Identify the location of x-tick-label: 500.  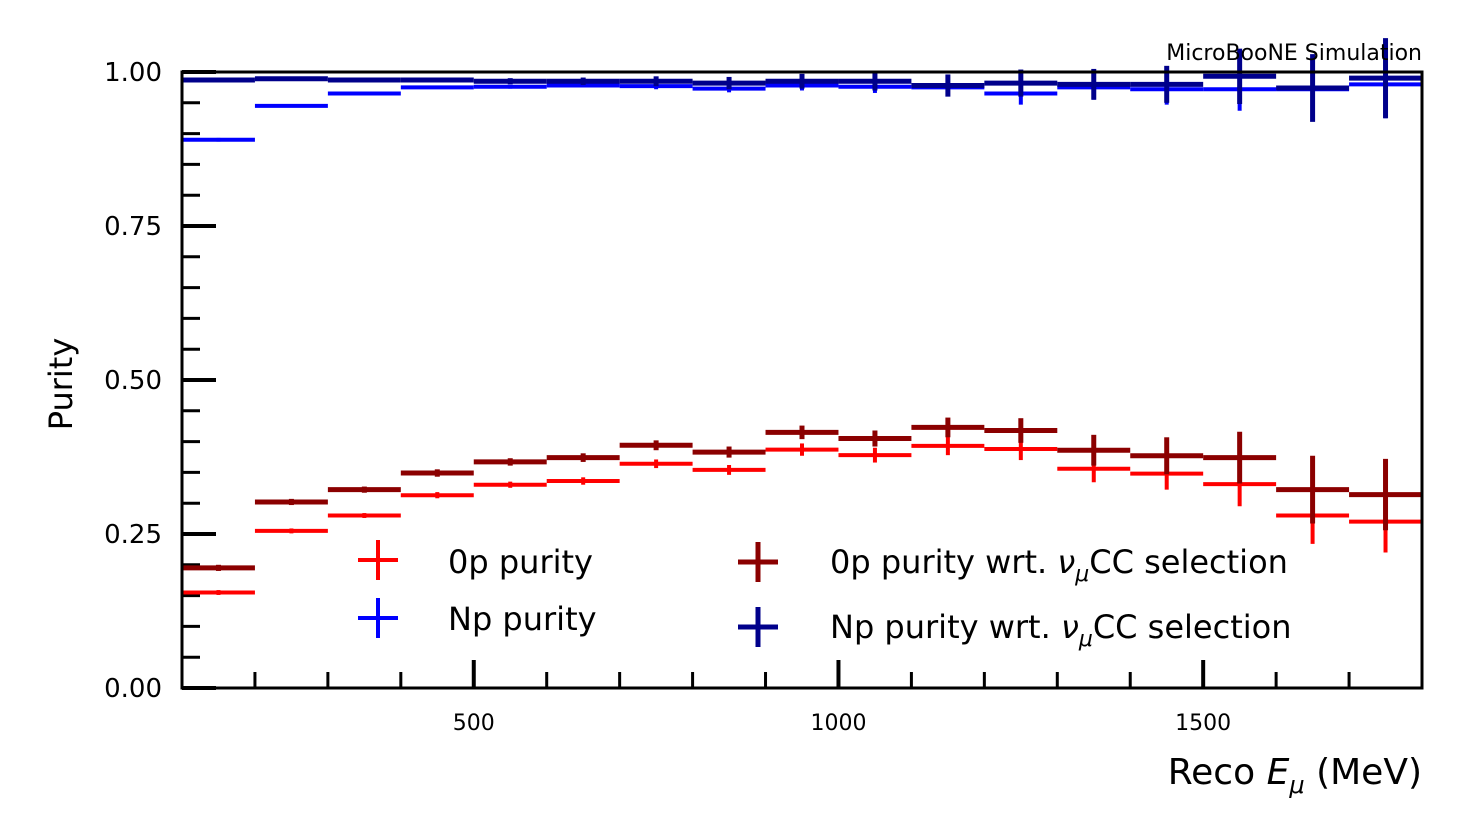
(474, 723).